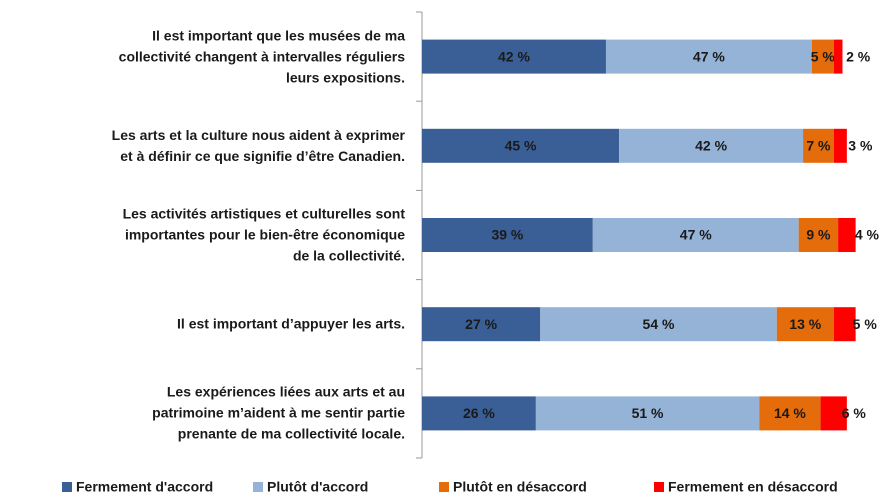 This screenshot has width=893, height=497. I want to click on data-label: 13 %, so click(805, 324).